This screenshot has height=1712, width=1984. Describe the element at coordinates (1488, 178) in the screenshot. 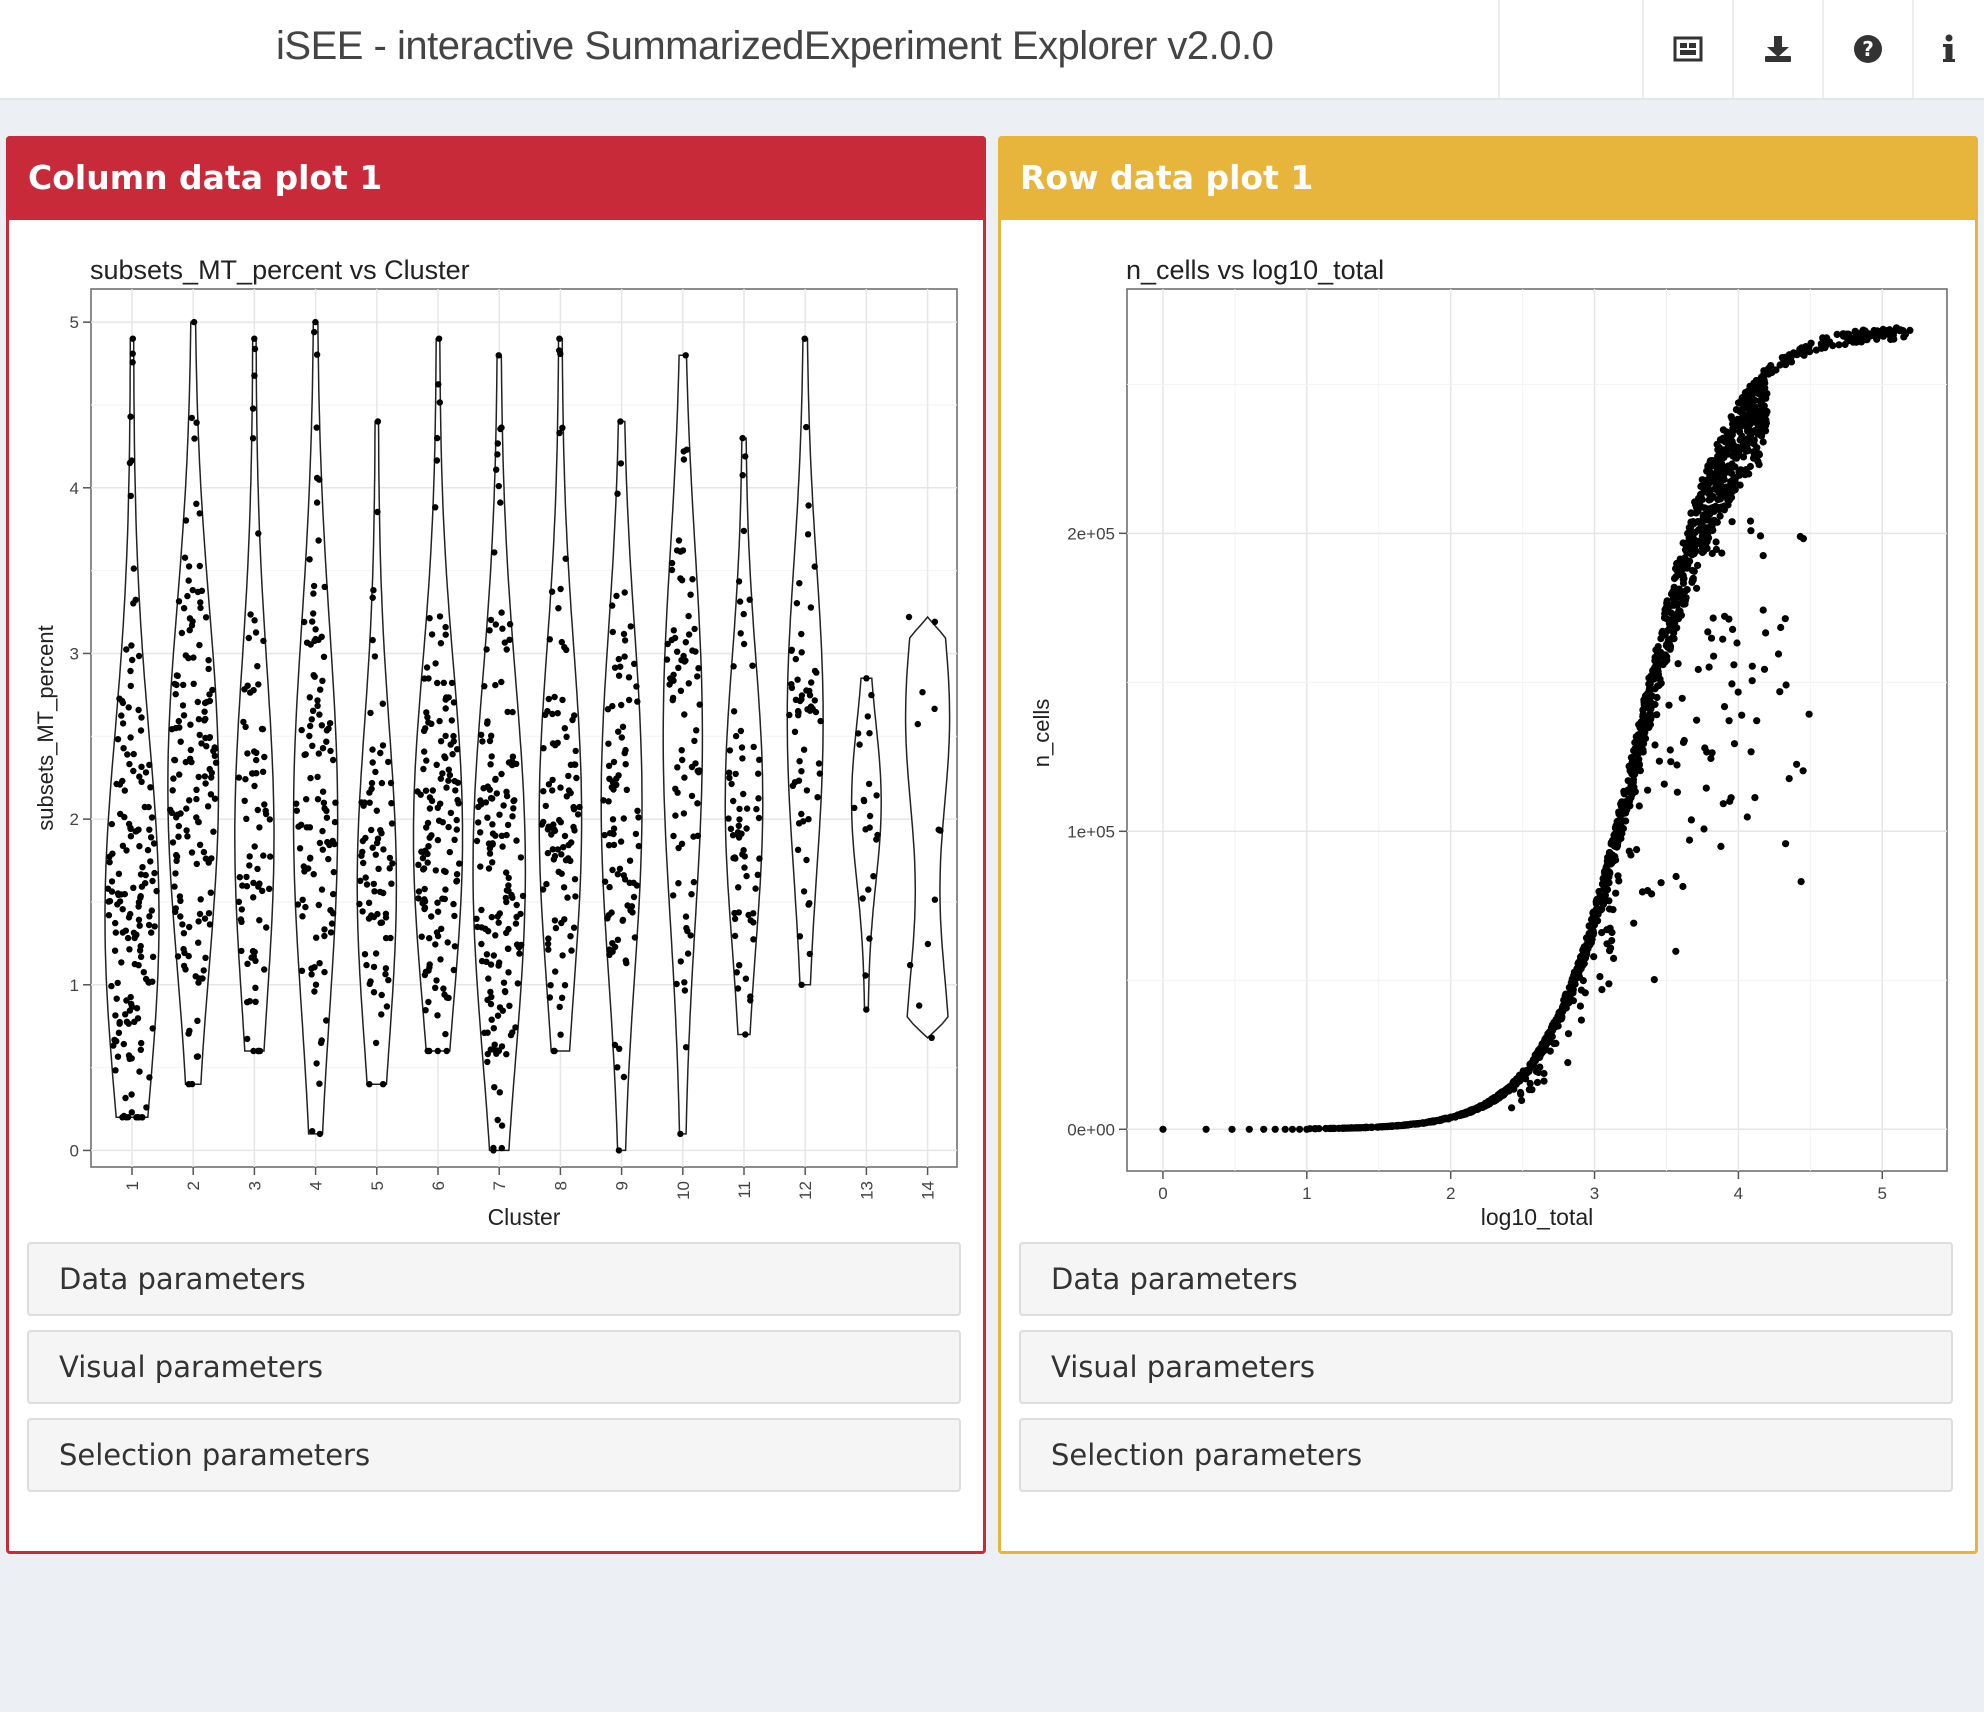

I see `panel-header: Row data plot 1` at that location.